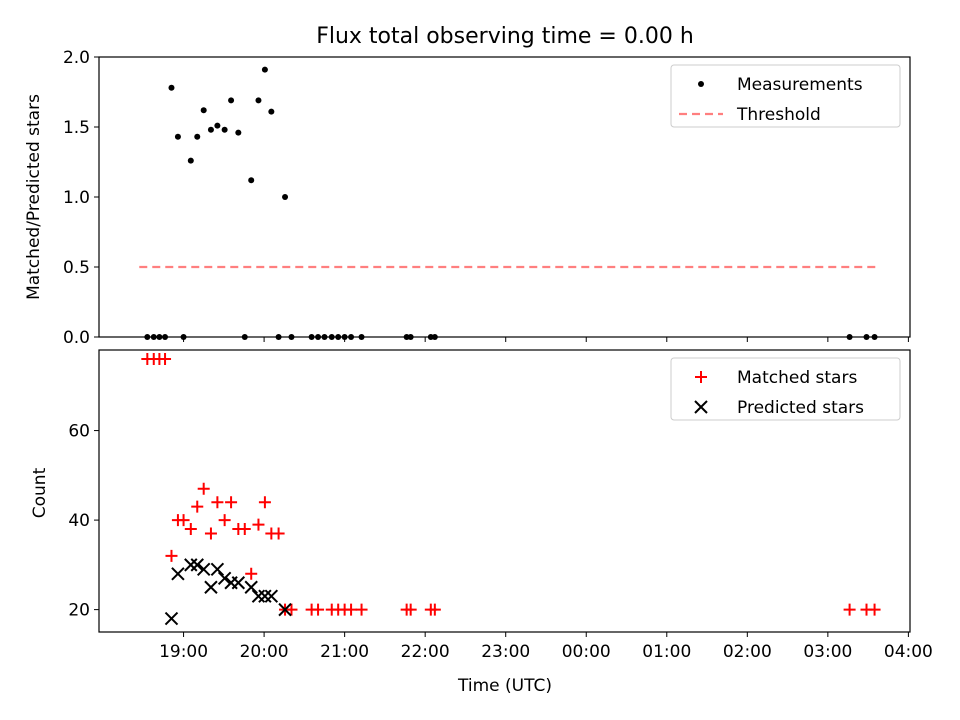 Image resolution: width=960 pixels, height=720 pixels. I want to click on x-tick-label: 02:00, so click(747, 652).